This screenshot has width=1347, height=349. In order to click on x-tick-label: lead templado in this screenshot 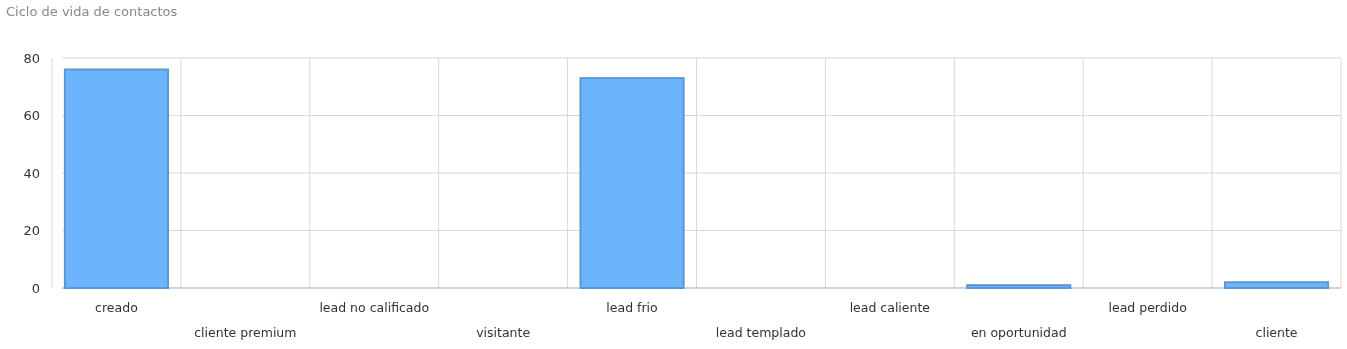, I will do `click(761, 332)`.